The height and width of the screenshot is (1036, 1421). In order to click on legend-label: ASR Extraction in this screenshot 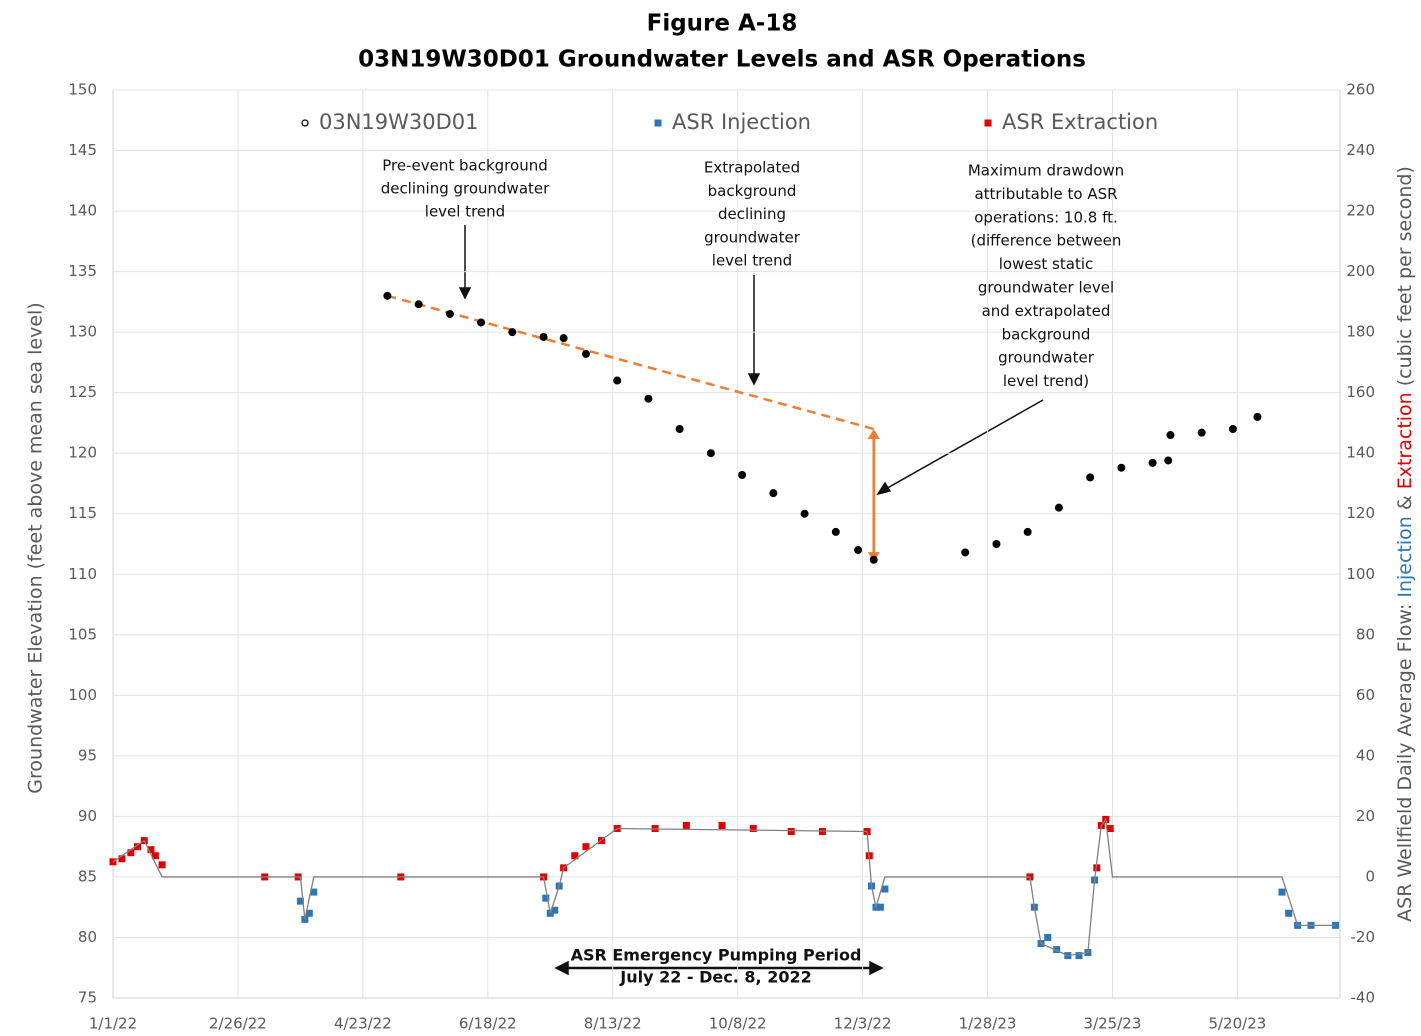, I will do `click(1080, 122)`.